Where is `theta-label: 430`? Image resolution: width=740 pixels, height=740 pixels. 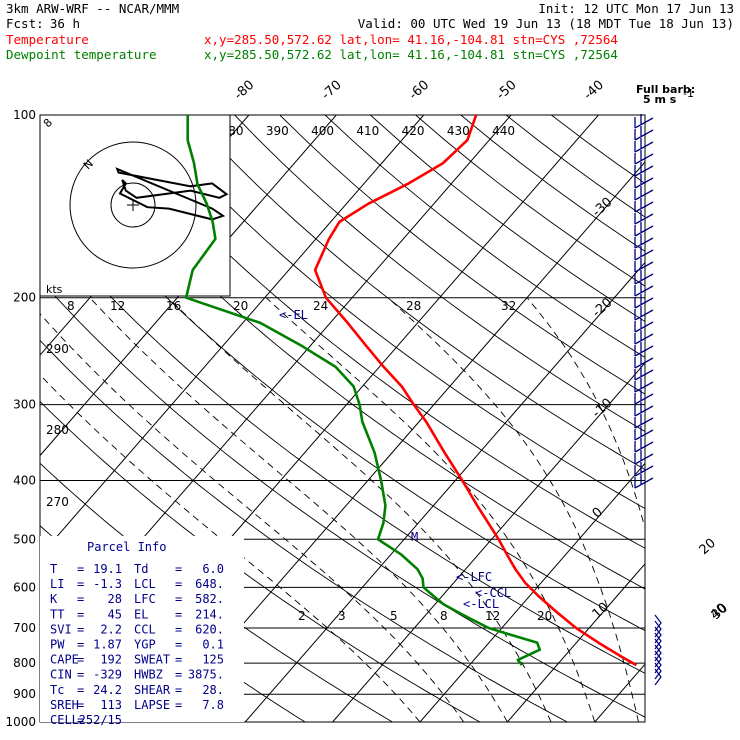 theta-label: 430 is located at coordinates (458, 131).